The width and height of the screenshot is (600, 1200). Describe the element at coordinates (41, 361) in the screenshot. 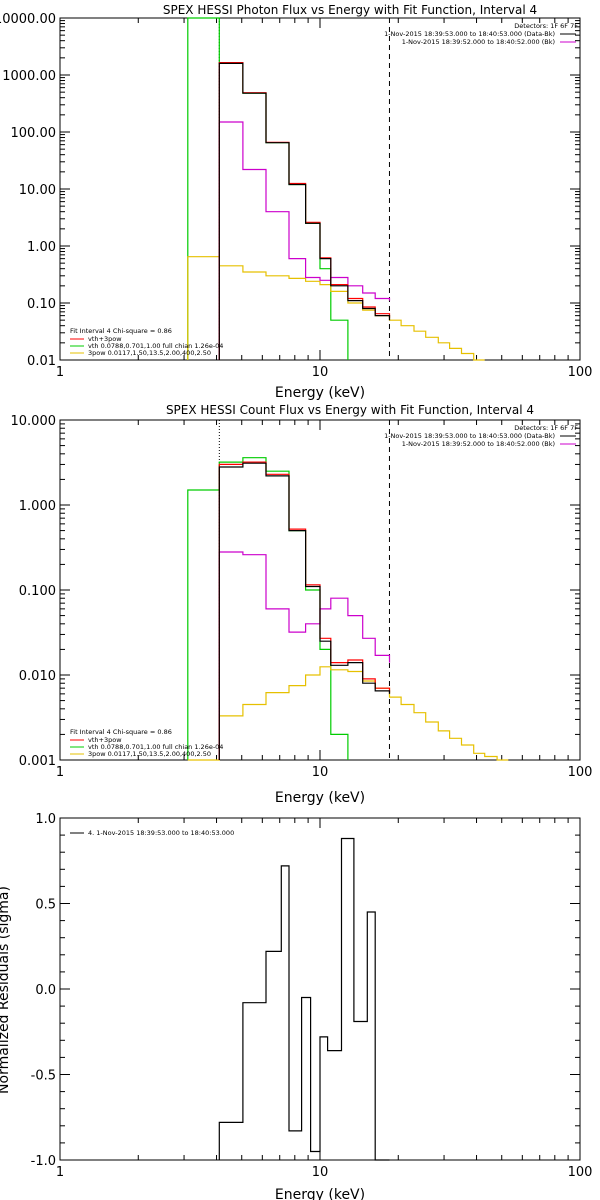

I see `y-tick-label: 0.01` at that location.